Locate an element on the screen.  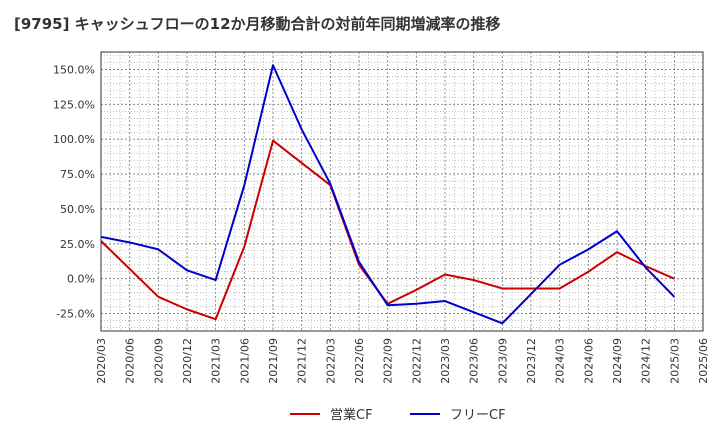
x-tick-label: 2021/09 is located at coordinates (273, 361).